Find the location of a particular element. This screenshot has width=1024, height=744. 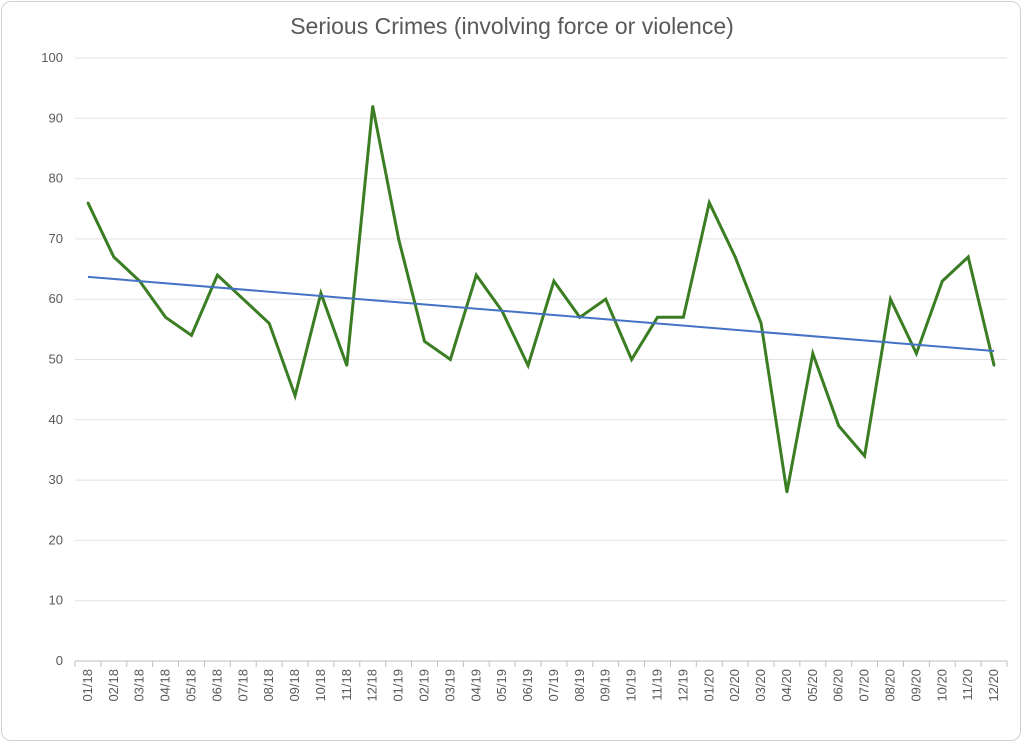

trendline is located at coordinates (541, 314).